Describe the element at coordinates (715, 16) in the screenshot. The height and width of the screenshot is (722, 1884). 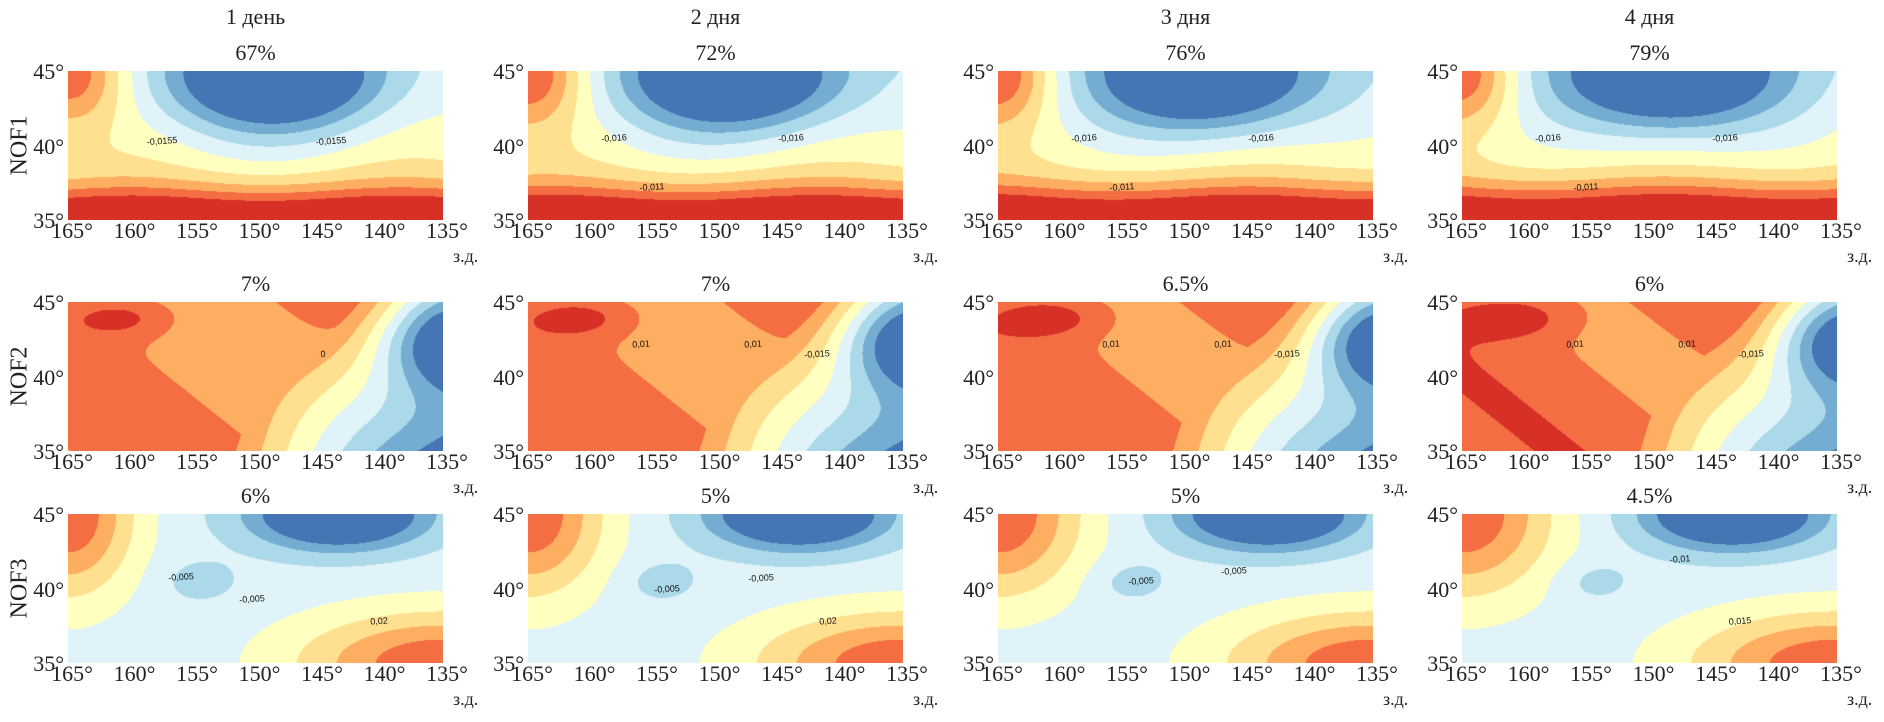
I see `column-title: 2 дня` at that location.